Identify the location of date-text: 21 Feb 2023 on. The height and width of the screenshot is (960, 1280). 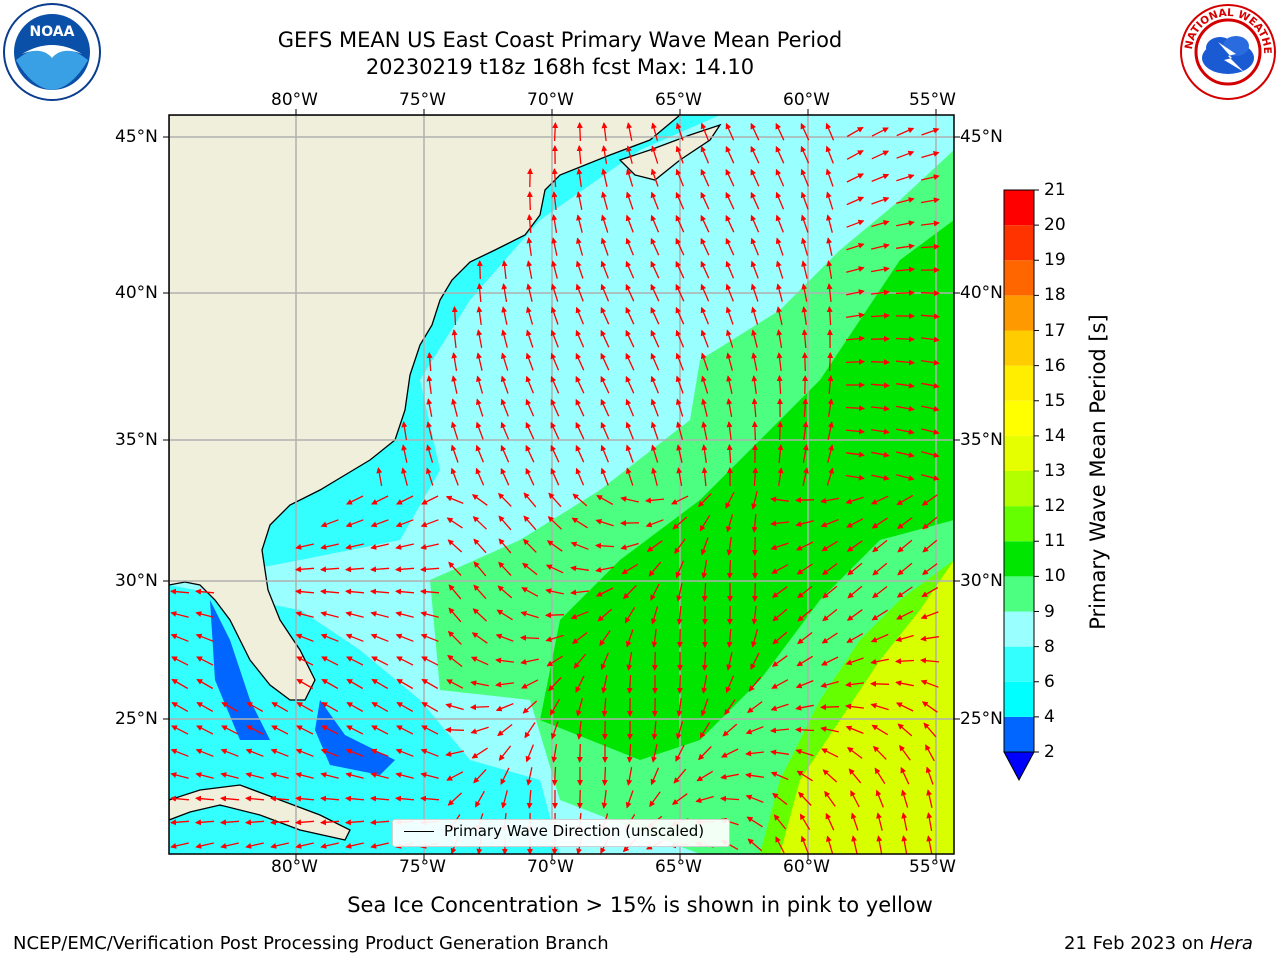
(1134, 943).